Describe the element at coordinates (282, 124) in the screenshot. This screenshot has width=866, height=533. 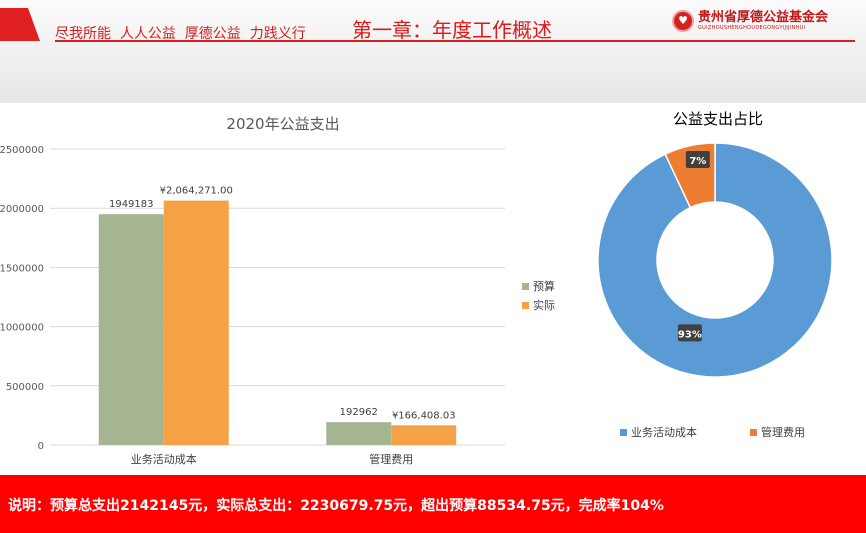
I see `chart-title: 2020年公益支出` at that location.